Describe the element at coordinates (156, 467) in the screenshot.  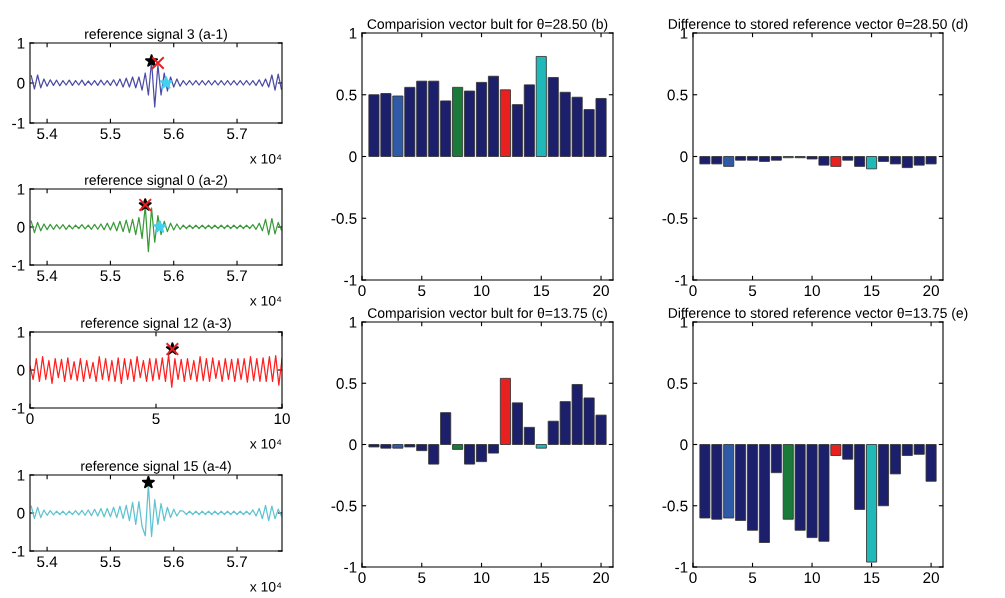
I see `chart-title: reference signal 15 (a-4)` at that location.